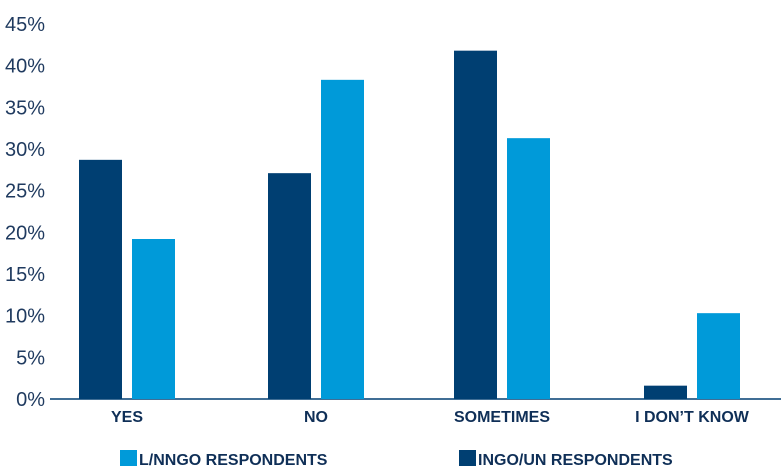 Image resolution: width=781 pixels, height=468 pixels. I want to click on category-labels: YES NO SOMETIMES I DON’T KNOW, so click(430, 417).